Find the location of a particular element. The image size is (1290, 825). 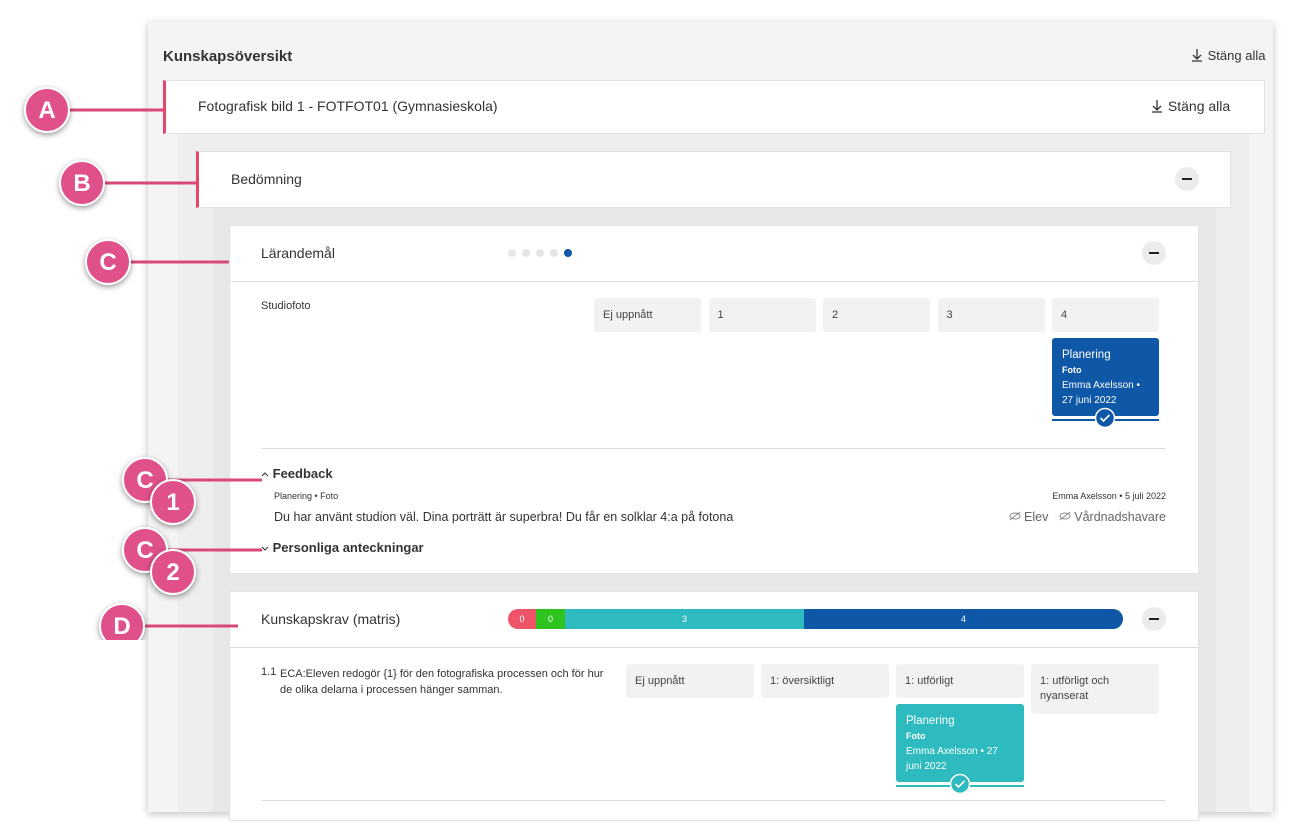

grade-option: 2 is located at coordinates (876, 315).